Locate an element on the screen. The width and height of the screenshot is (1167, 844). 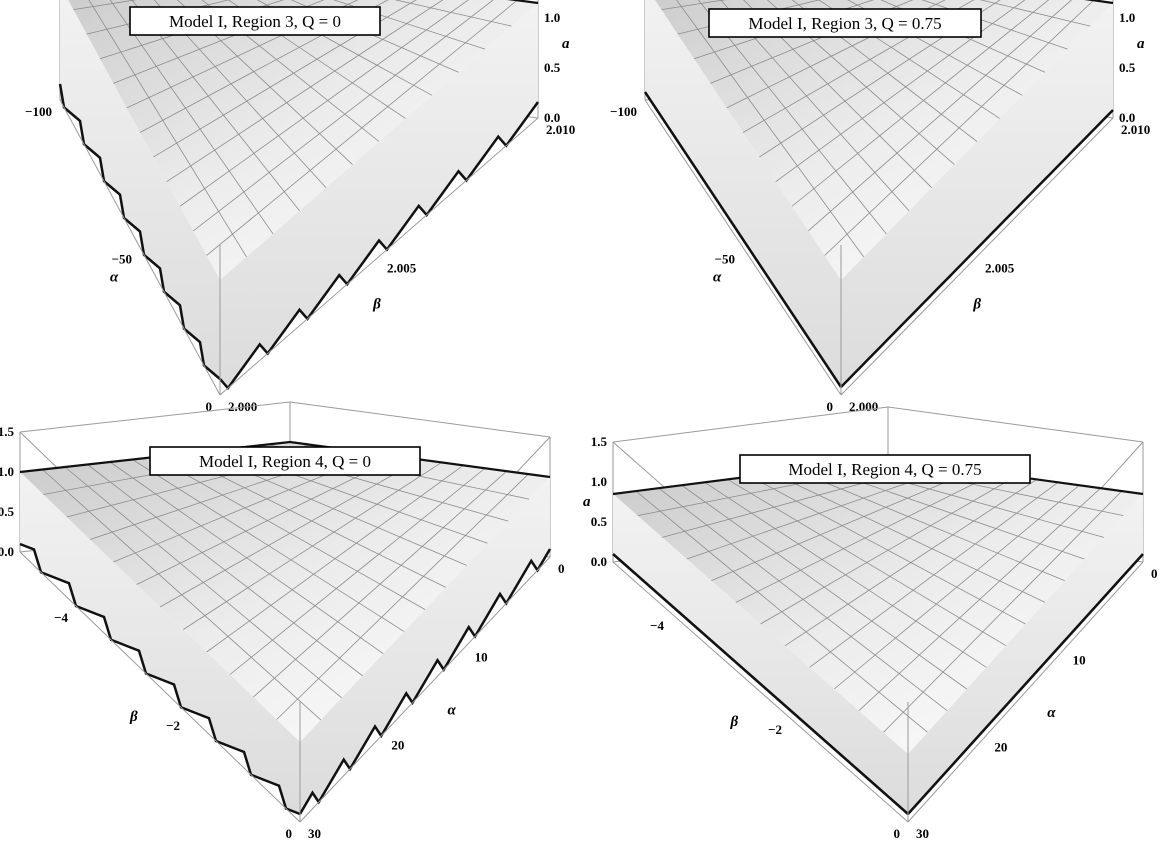
x-tick-label: 2.000 is located at coordinates (242, 406).